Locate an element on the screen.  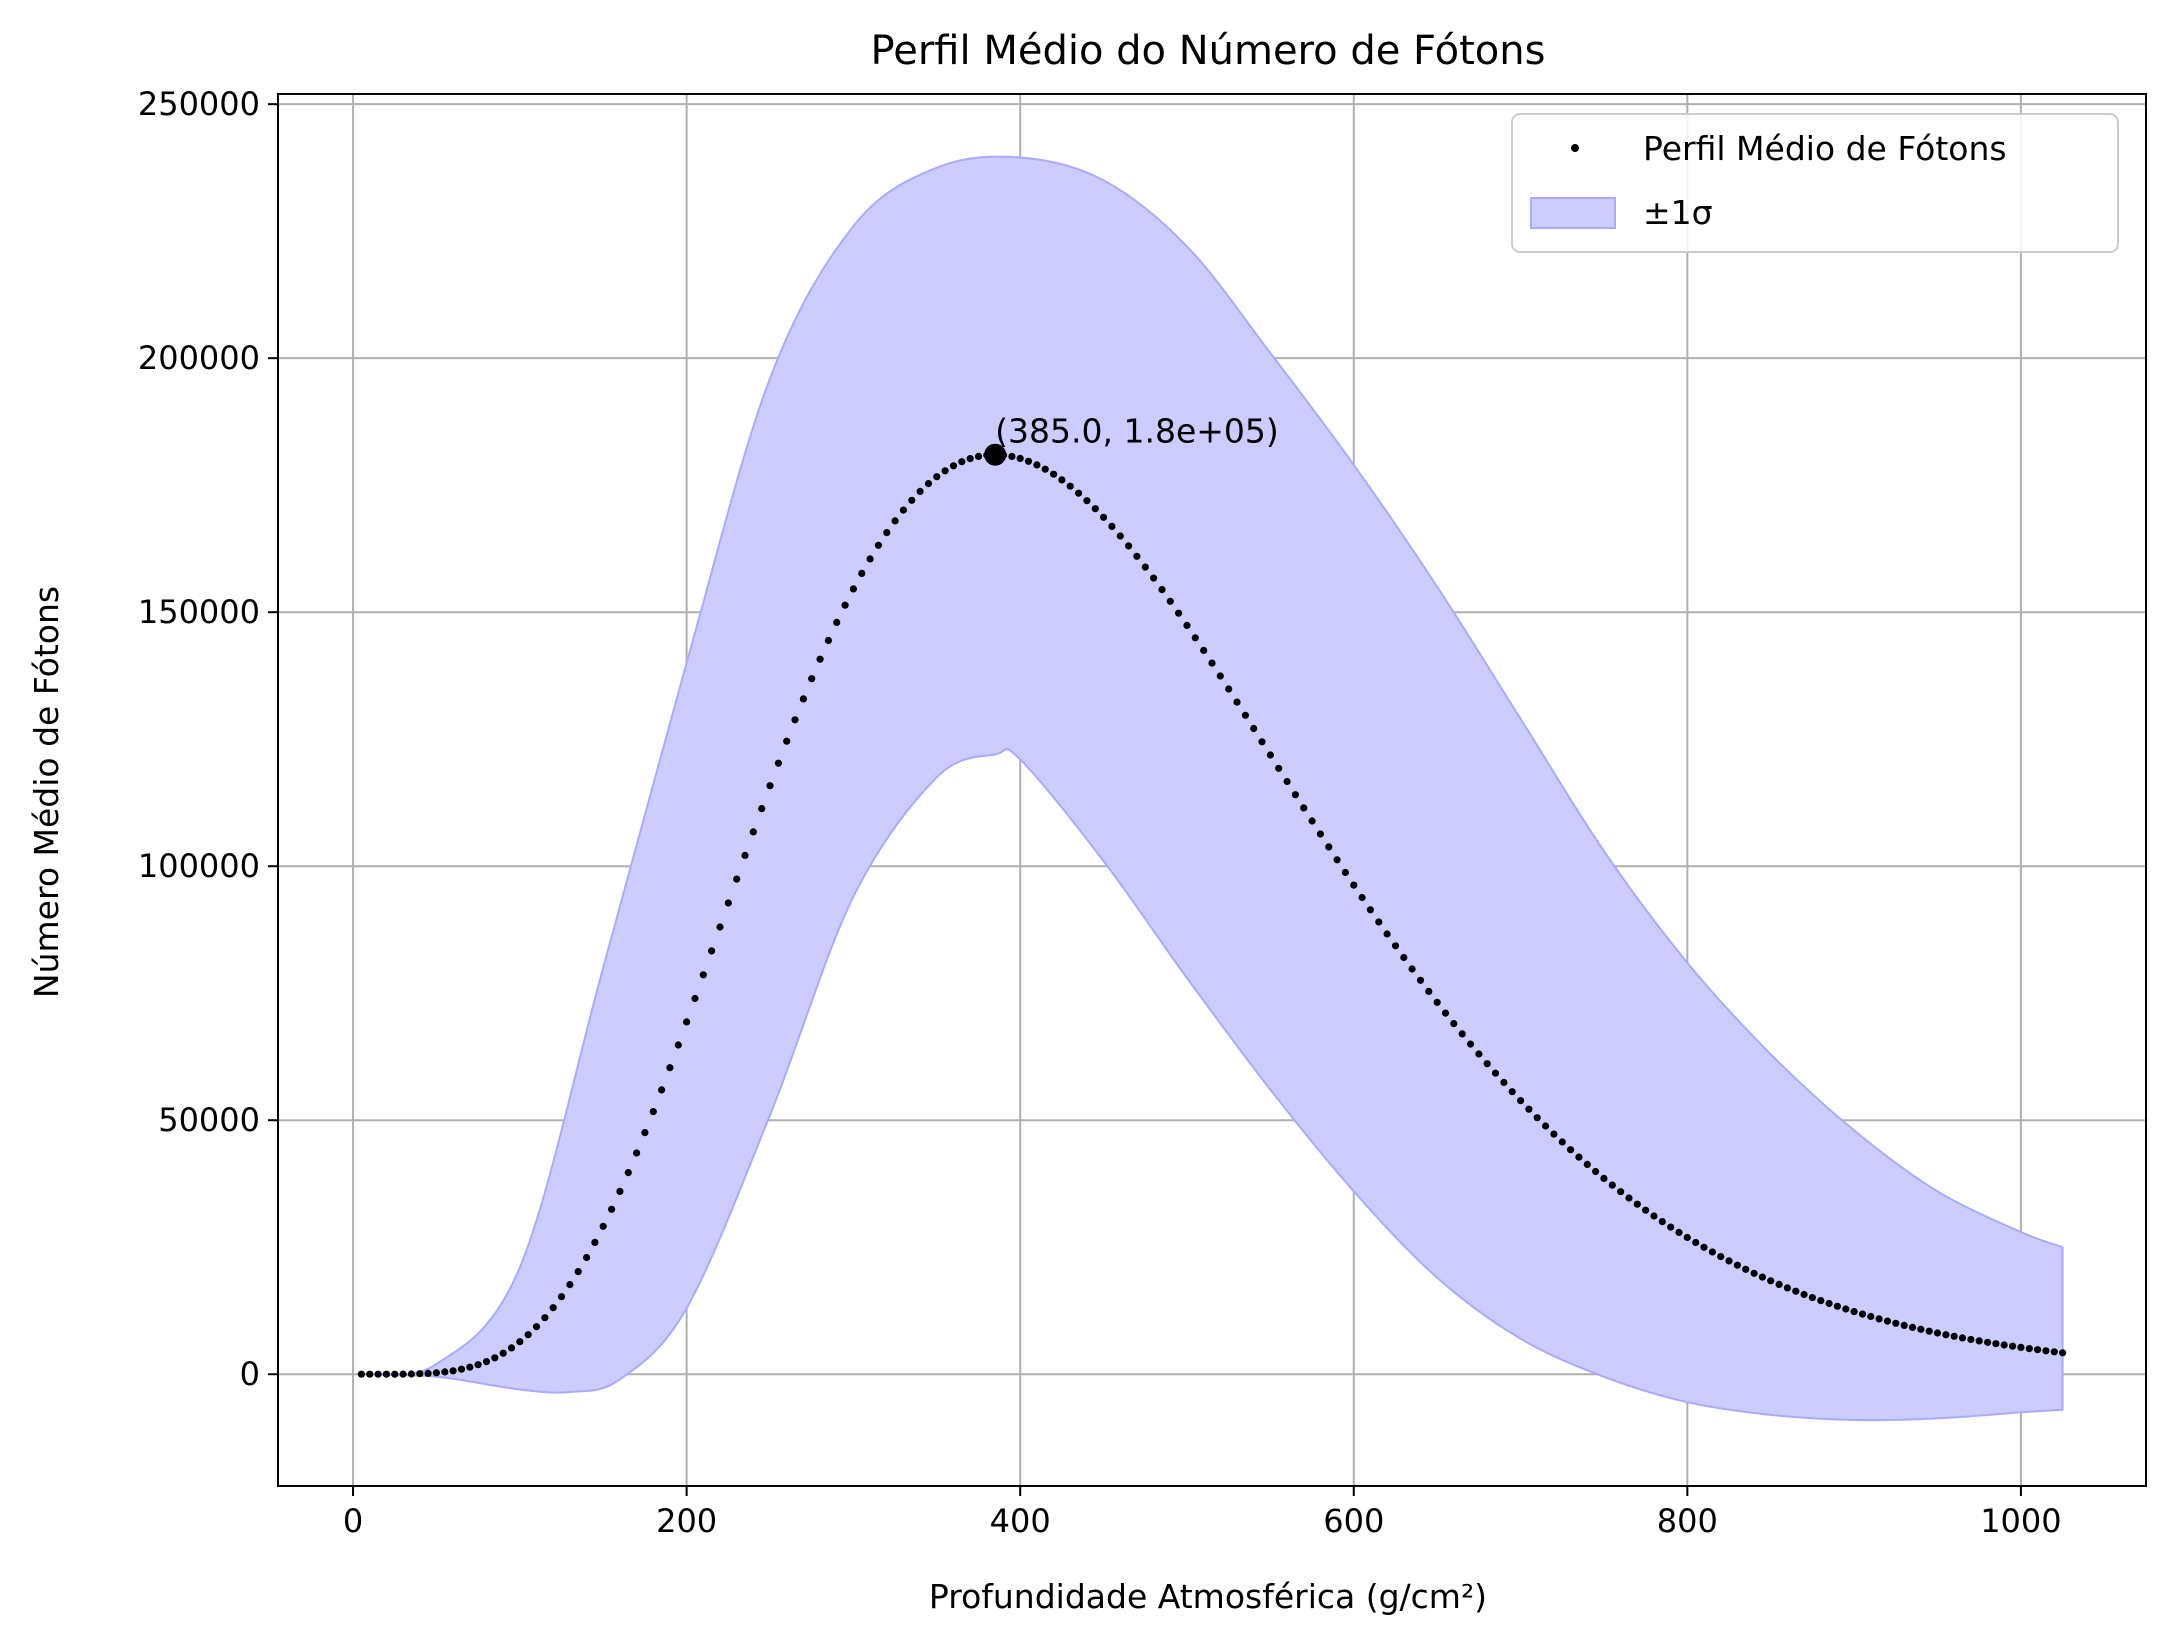
x-tick-label: 0 is located at coordinates (353, 1521).